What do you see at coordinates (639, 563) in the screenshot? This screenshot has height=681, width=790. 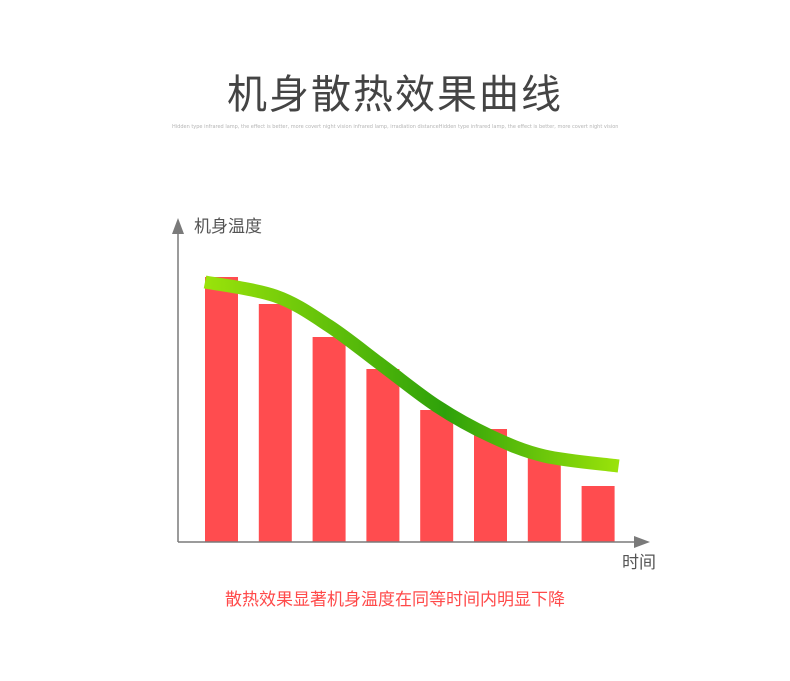 I see `x-axis-label: 时间` at bounding box center [639, 563].